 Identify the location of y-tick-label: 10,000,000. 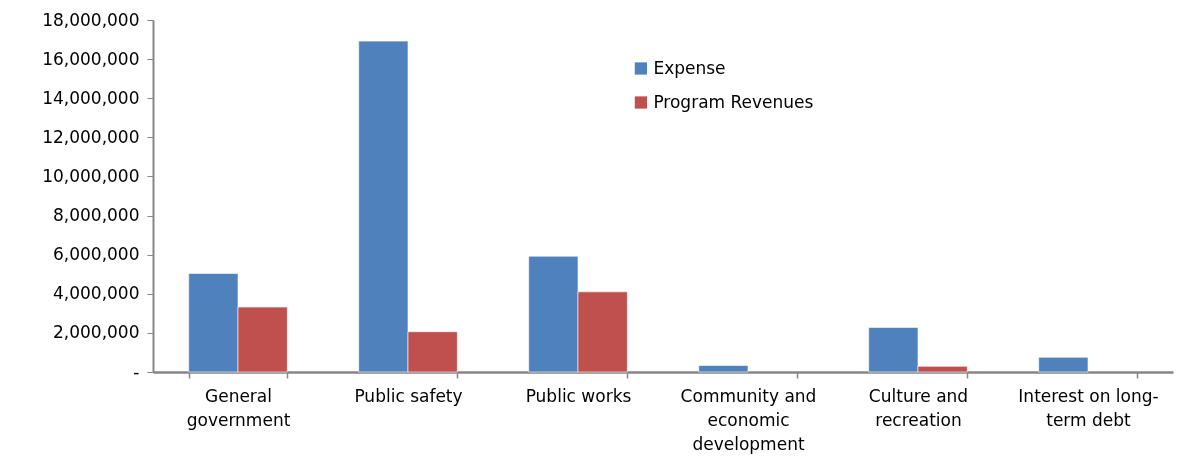
(91, 175).